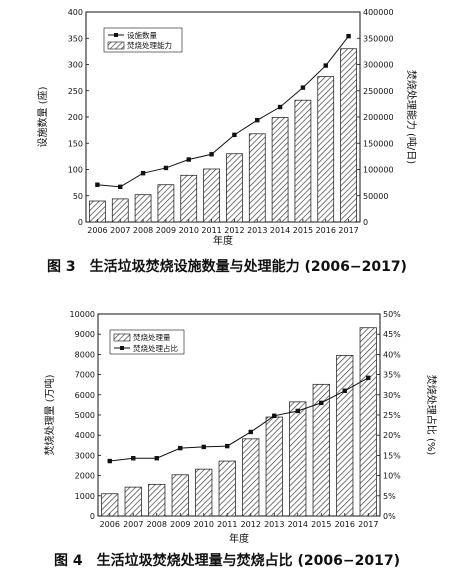  What do you see at coordinates (149, 45) in the screenshot?
I see `legend-series-2: 焚烧处理能力` at bounding box center [149, 45].